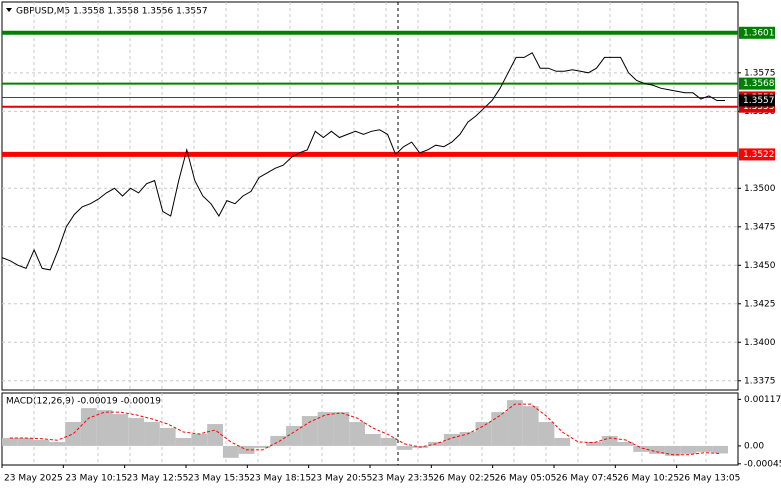 Image resolution: width=781 pixels, height=489 pixels. I want to click on x-tick-label: 26 May 05:05, so click(526, 479).